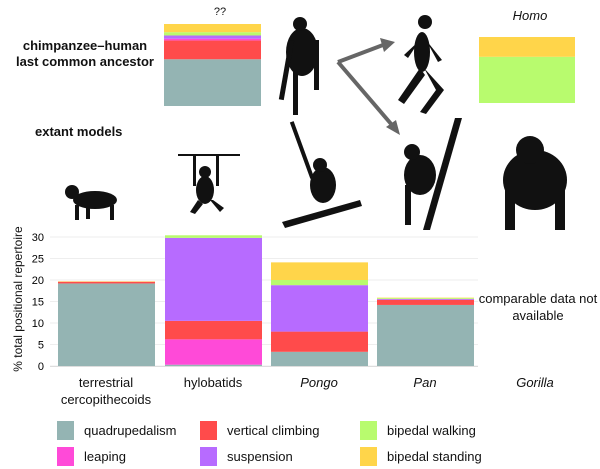  Describe the element at coordinates (535, 183) in the screenshot. I see `gorilla-silhouette` at that location.